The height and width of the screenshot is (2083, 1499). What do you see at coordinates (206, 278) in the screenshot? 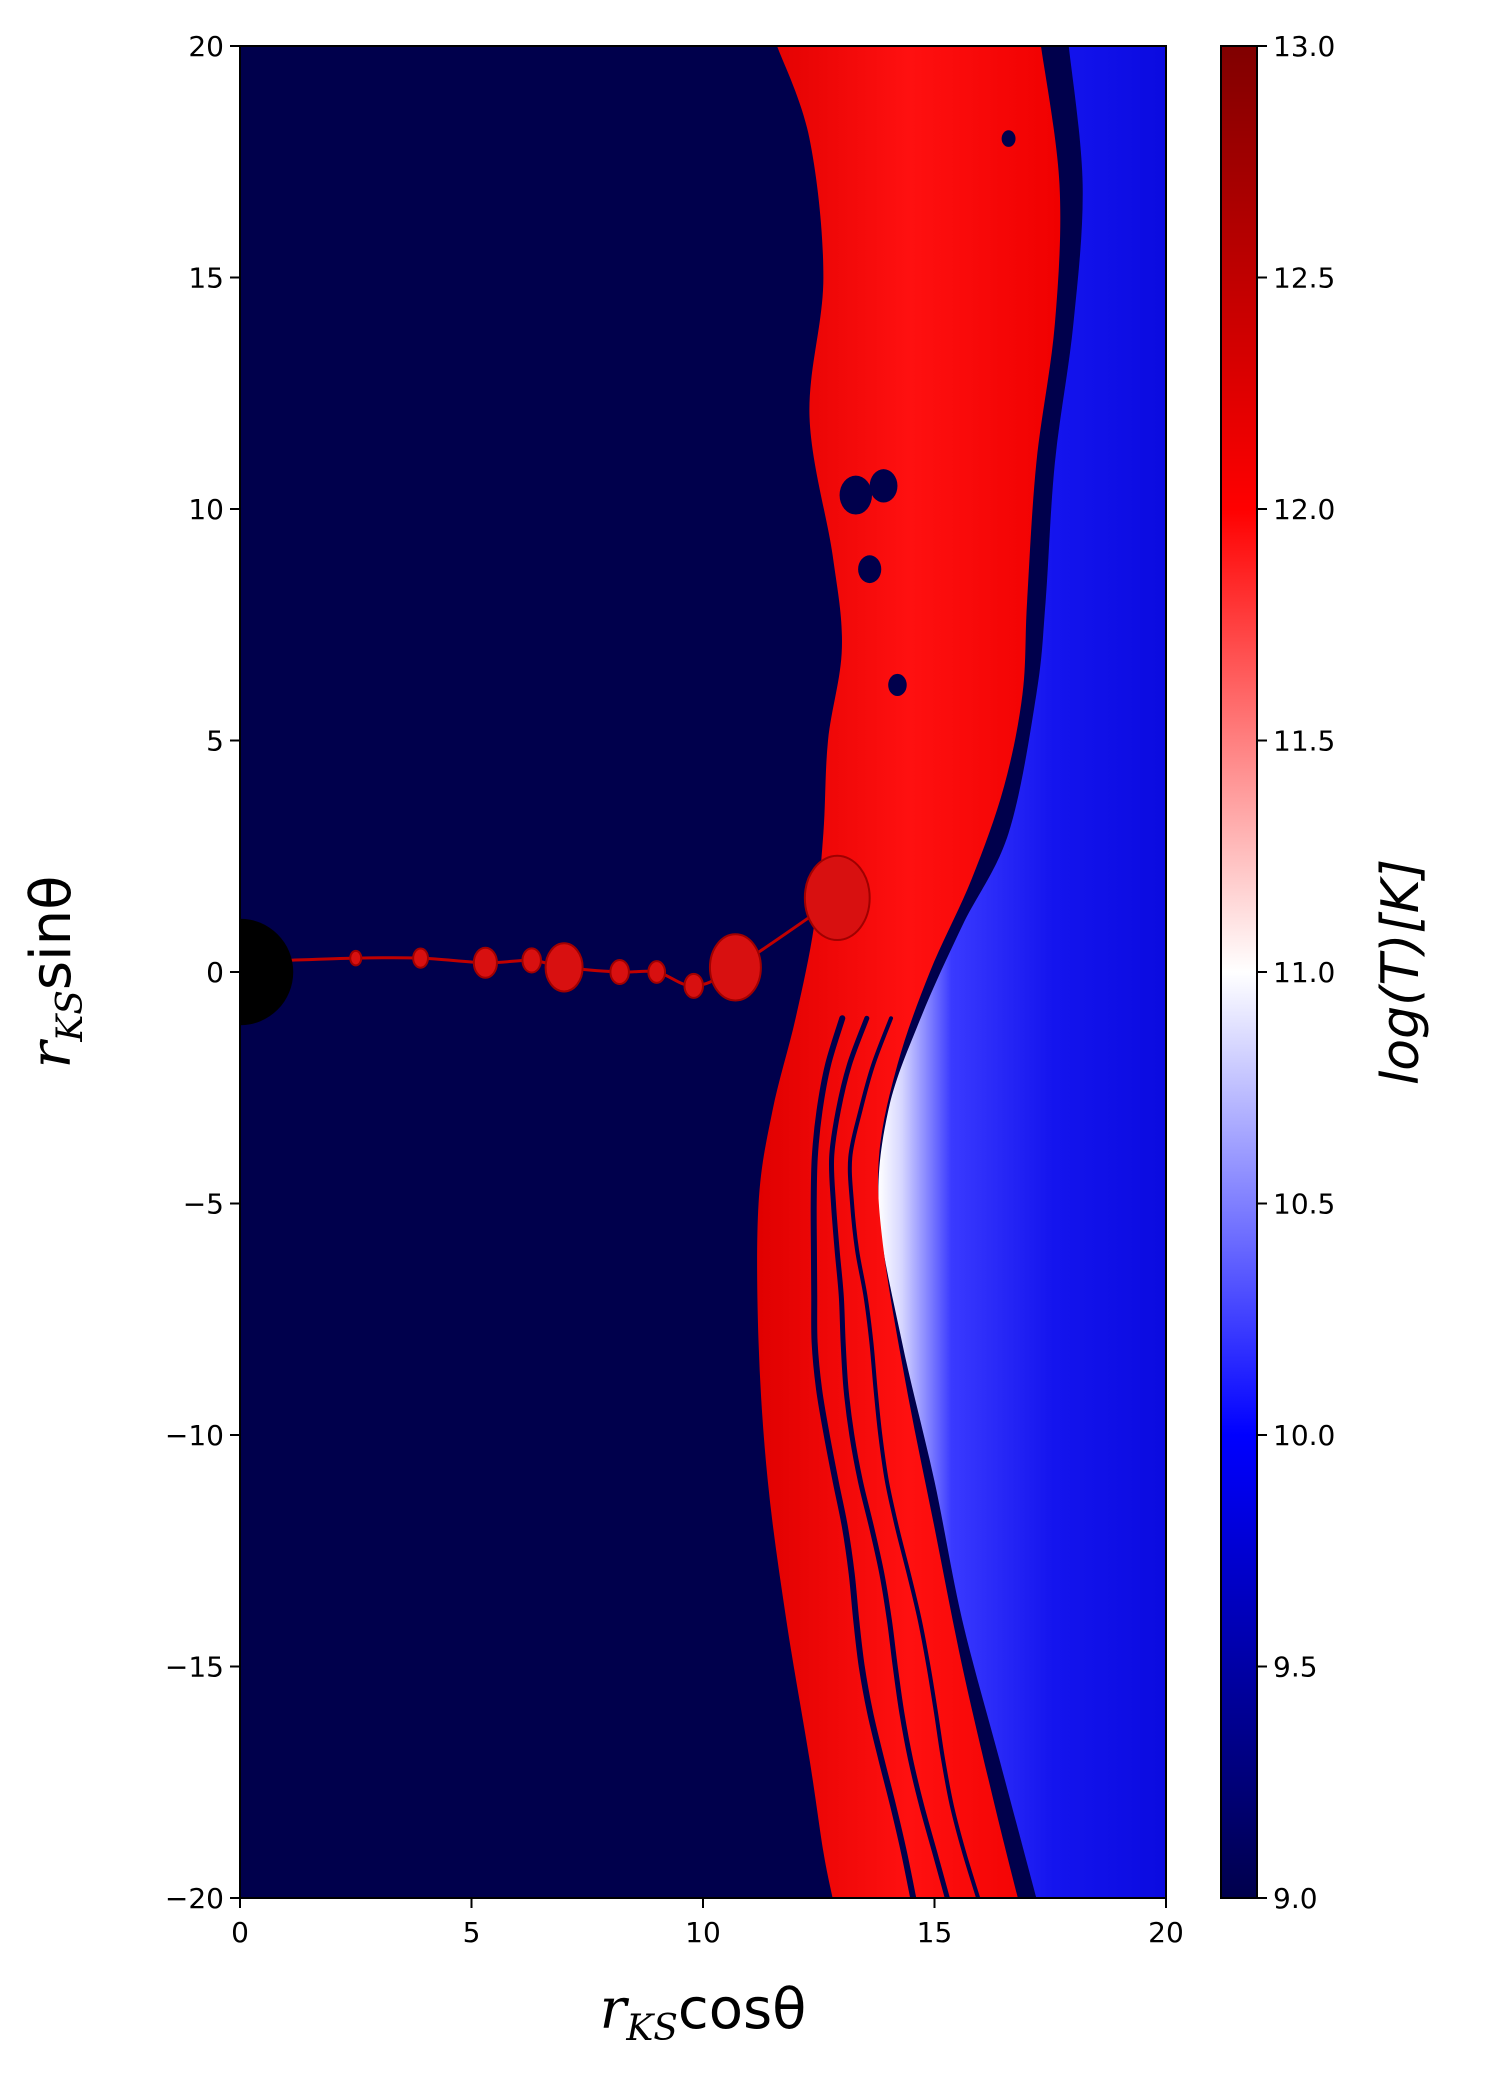
I see `y-tick-label: 15` at bounding box center [206, 278].